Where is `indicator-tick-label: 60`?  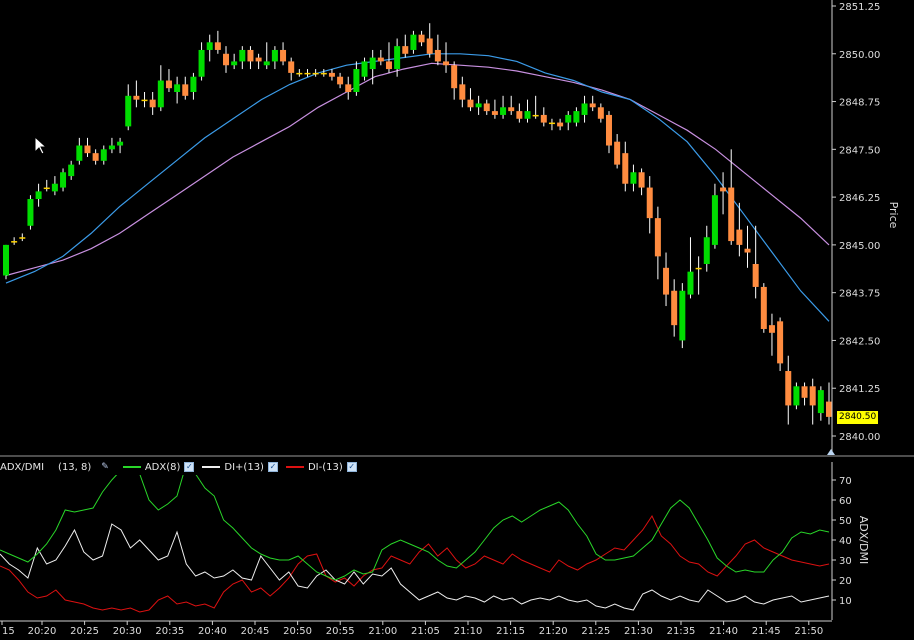
indicator-tick-label: 60 is located at coordinates (845, 501).